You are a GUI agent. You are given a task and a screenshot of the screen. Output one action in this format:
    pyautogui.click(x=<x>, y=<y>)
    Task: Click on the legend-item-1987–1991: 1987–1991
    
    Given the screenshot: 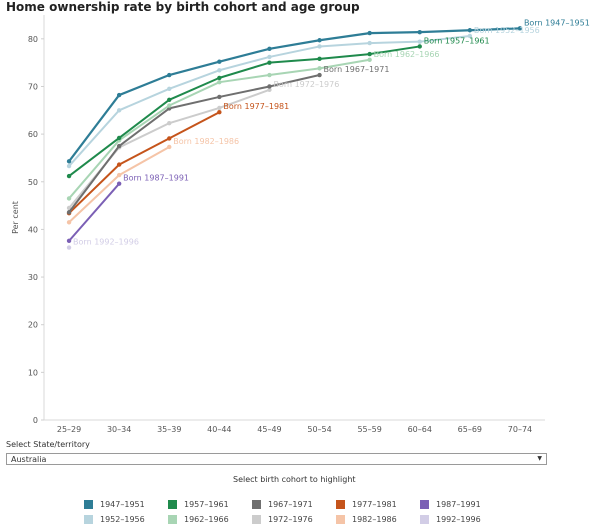 What is the action you would take?
    pyautogui.click(x=450, y=504)
    